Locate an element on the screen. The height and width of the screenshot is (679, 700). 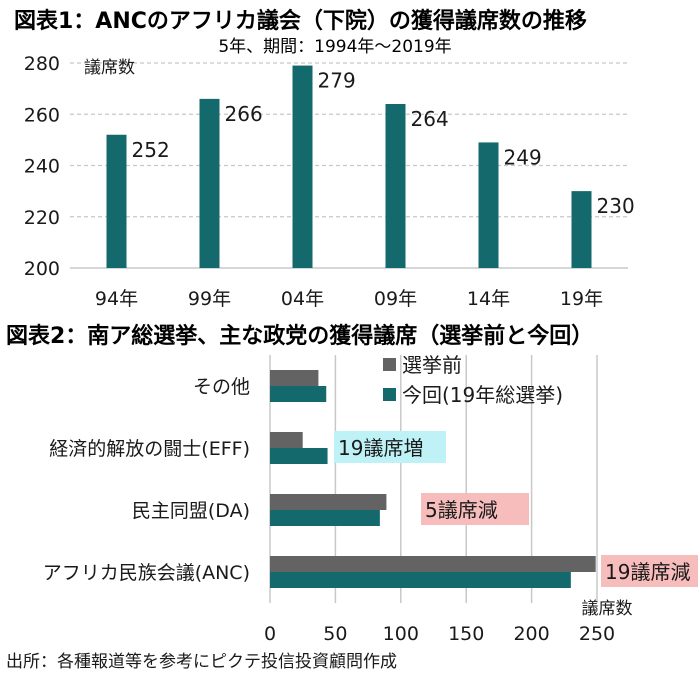
chart1-y-axis-label: 議席数 is located at coordinates (109, 68).